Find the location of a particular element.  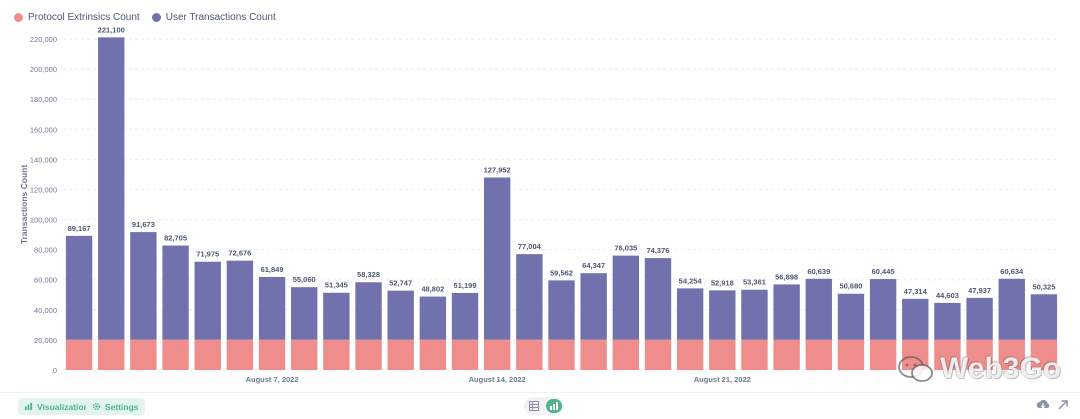

y-tick-label: 100,000 is located at coordinates (43, 220).